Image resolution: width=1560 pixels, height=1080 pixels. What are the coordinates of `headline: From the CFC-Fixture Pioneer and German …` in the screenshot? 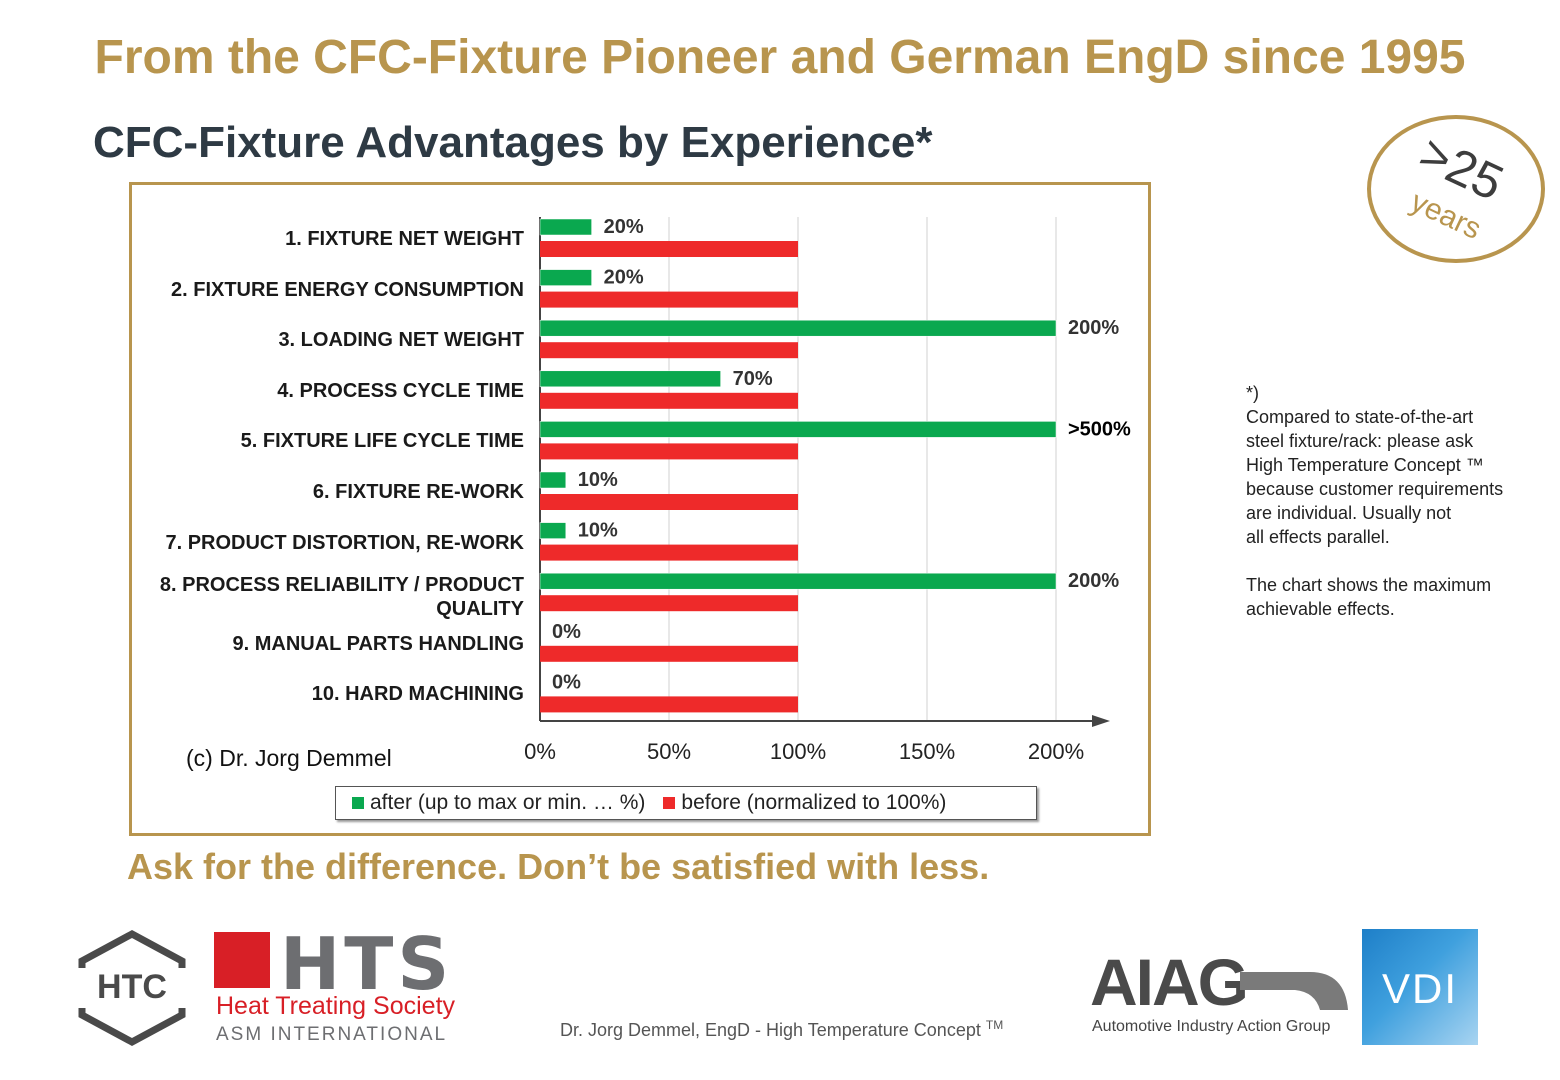 It's located at (780, 57).